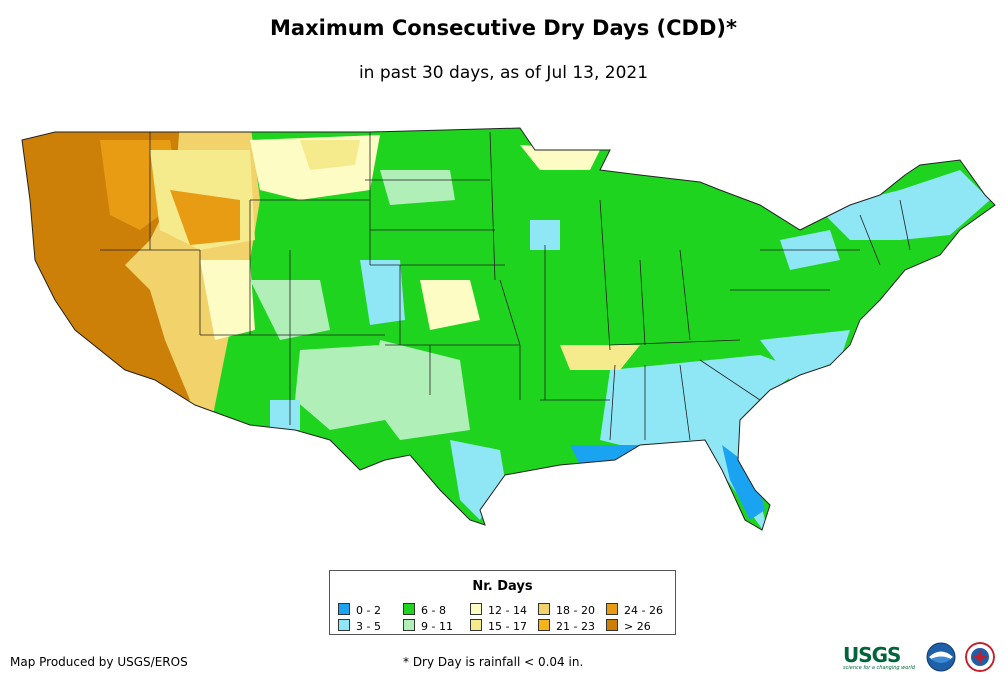 The height and width of the screenshot is (691, 1007). I want to click on legend-item: 6 - 8, so click(424, 610).